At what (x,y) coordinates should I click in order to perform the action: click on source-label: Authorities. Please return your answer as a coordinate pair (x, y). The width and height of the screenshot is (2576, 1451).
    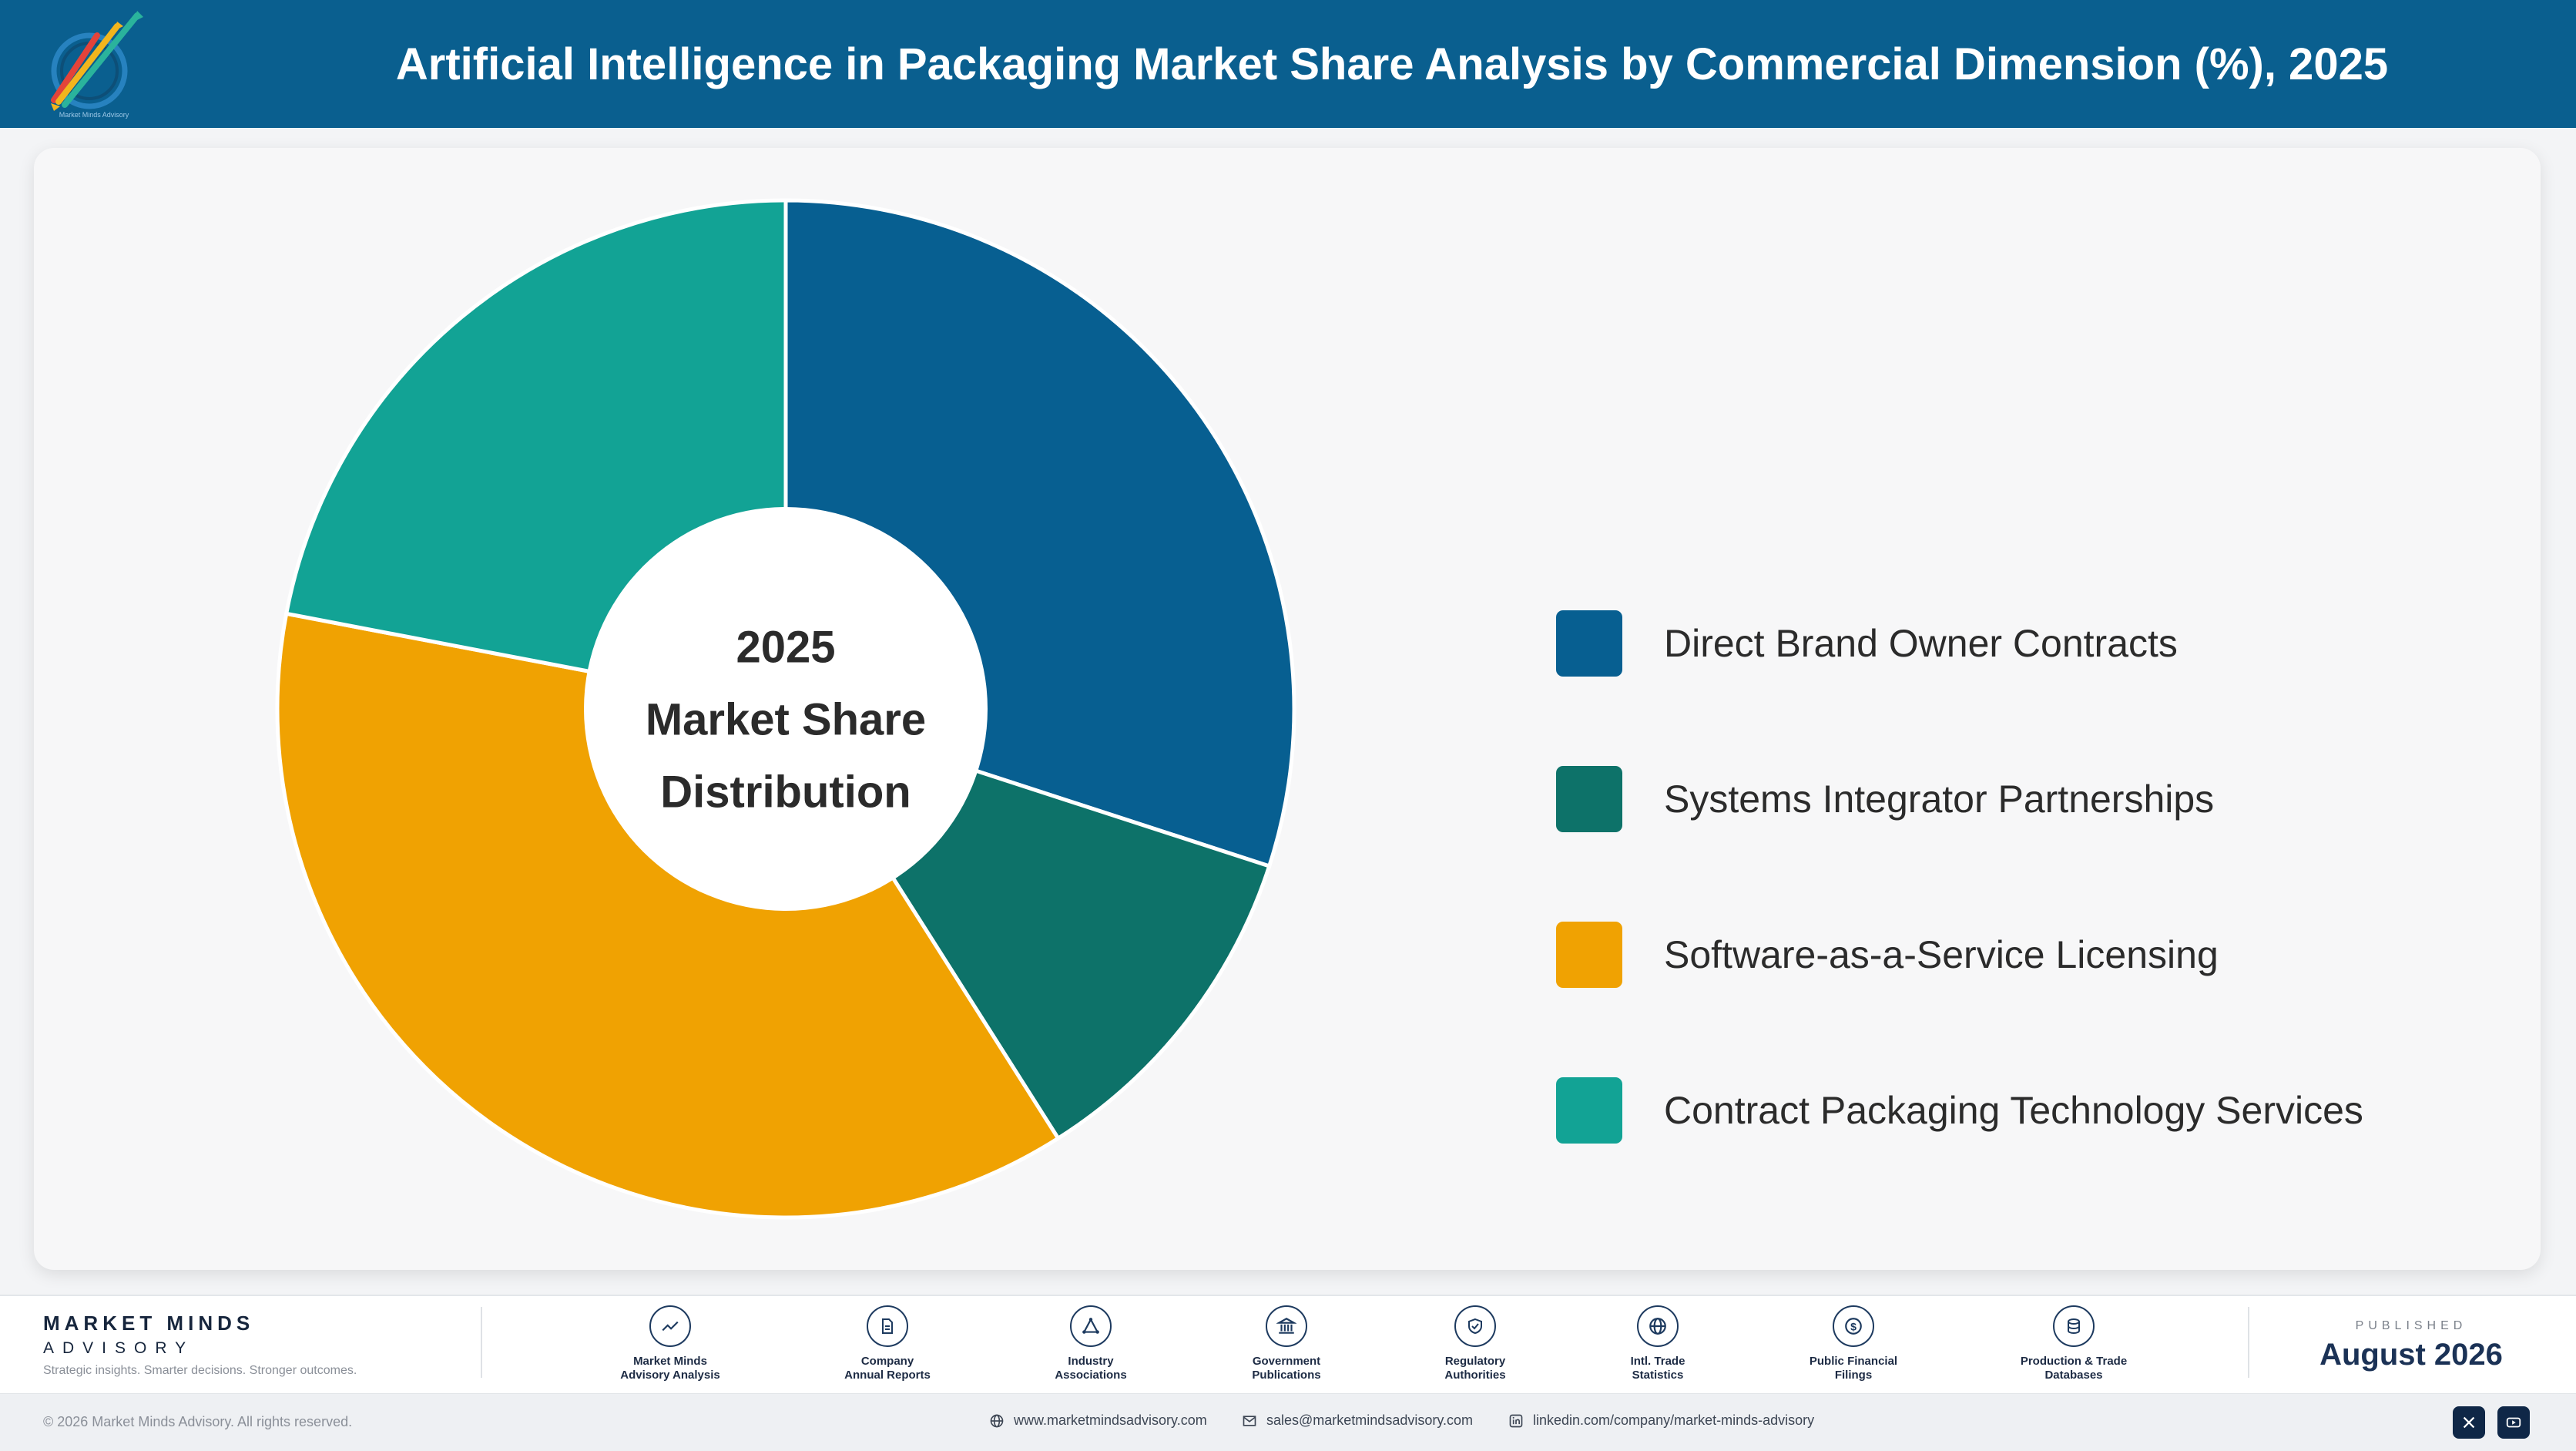
    Looking at the image, I should click on (1475, 1375).